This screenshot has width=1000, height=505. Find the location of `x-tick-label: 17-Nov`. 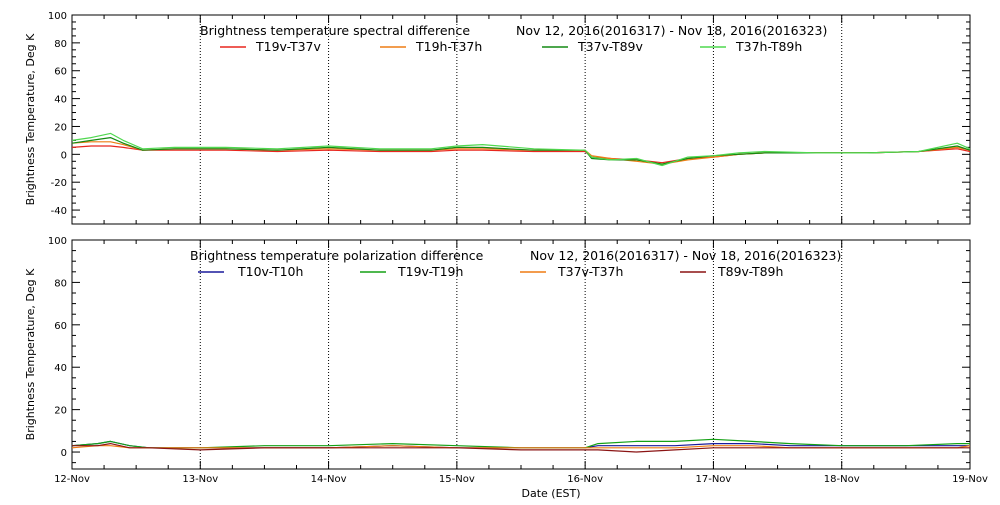

x-tick-label: 17-Nov is located at coordinates (713, 479).